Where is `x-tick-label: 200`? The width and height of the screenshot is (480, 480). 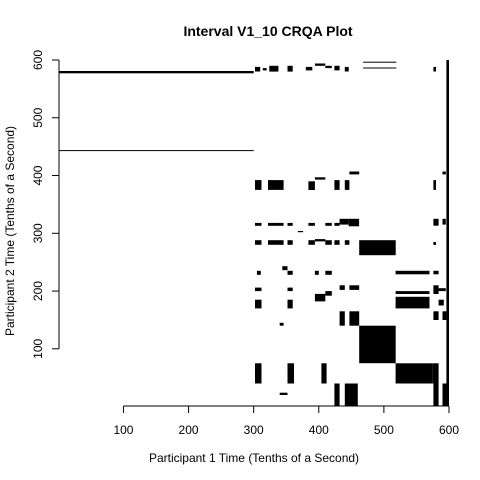 x-tick-label: 200 is located at coordinates (189, 430).